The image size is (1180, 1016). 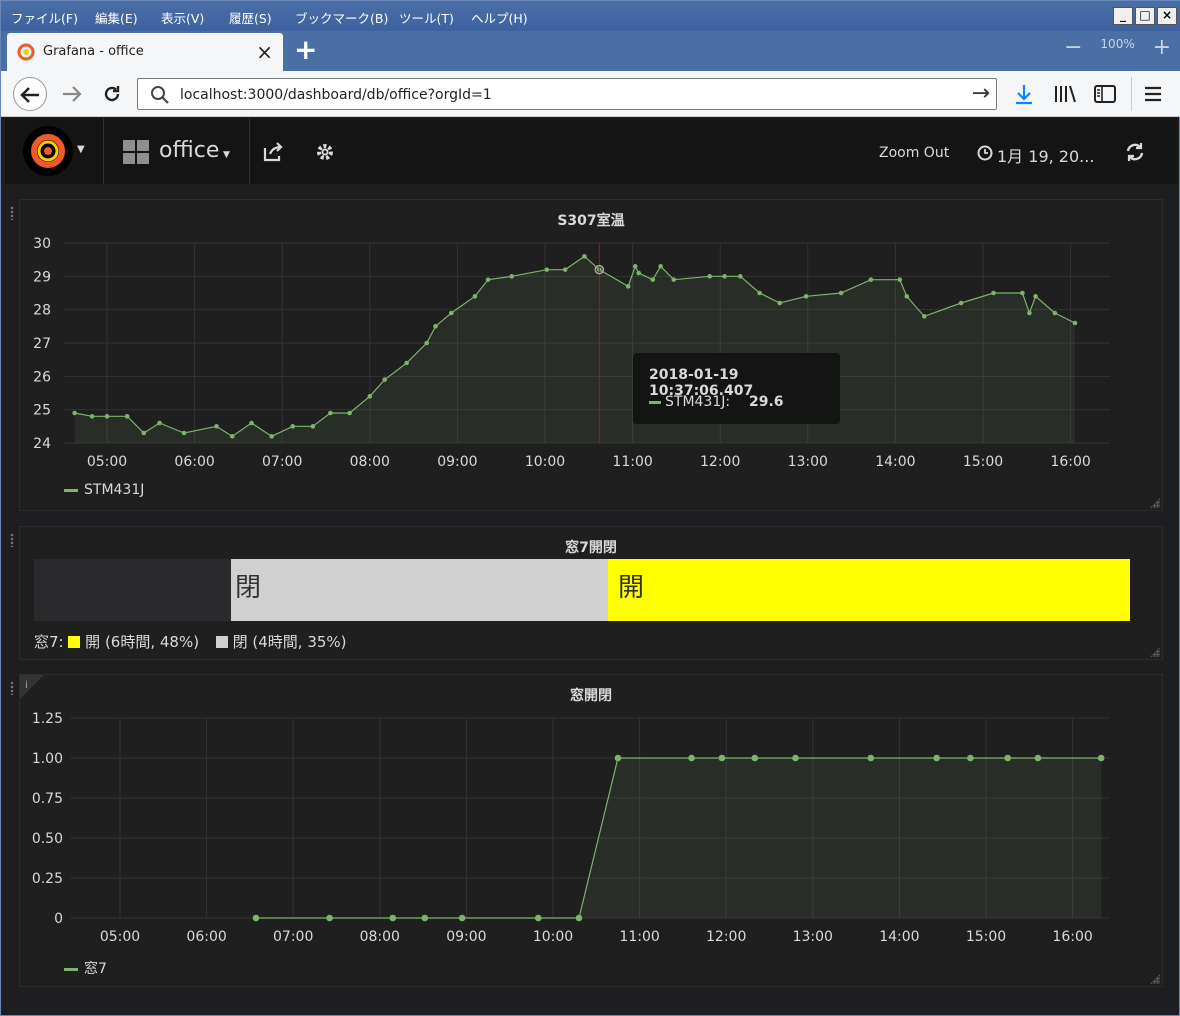 I want to click on zoom-controls: − 100% +, so click(x=1117, y=47).